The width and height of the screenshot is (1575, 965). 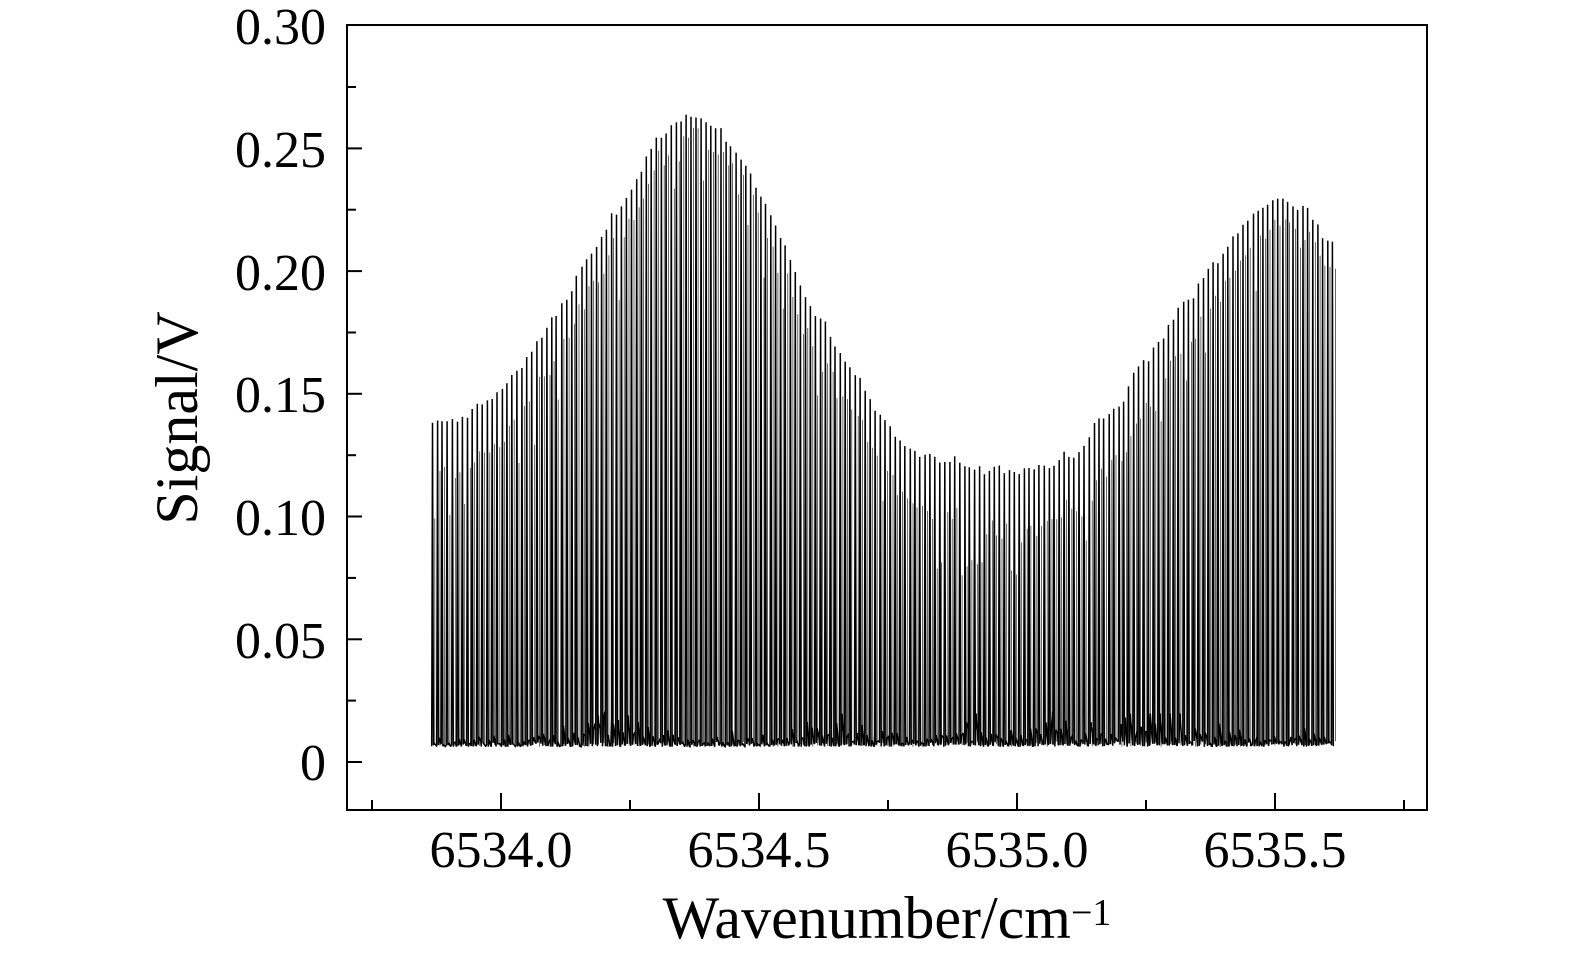 I want to click on svg-text: 6535.5, so click(x=1275, y=850).